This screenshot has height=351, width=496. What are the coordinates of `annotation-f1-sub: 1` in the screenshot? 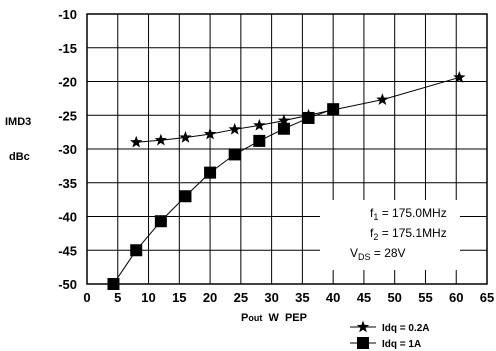 It's located at (375, 217).